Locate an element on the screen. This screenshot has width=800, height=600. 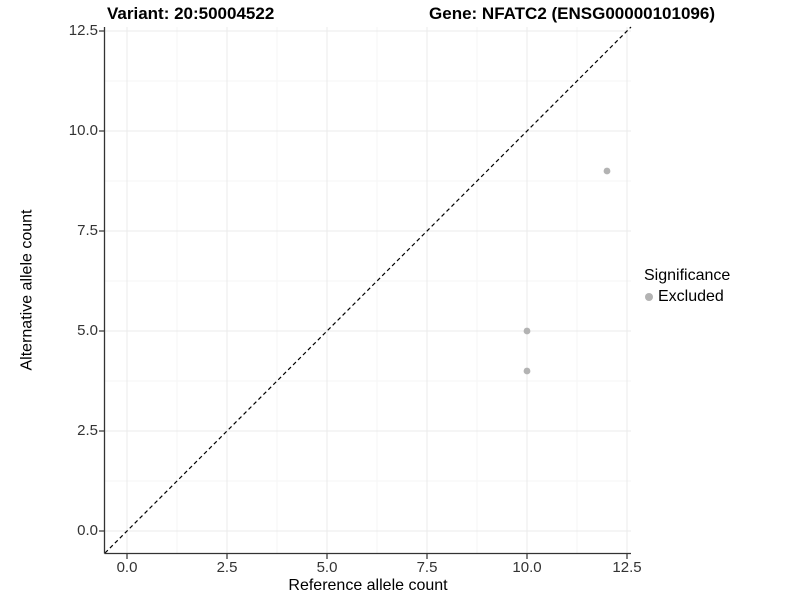
x-tick-label: 2.5 is located at coordinates (227, 567).